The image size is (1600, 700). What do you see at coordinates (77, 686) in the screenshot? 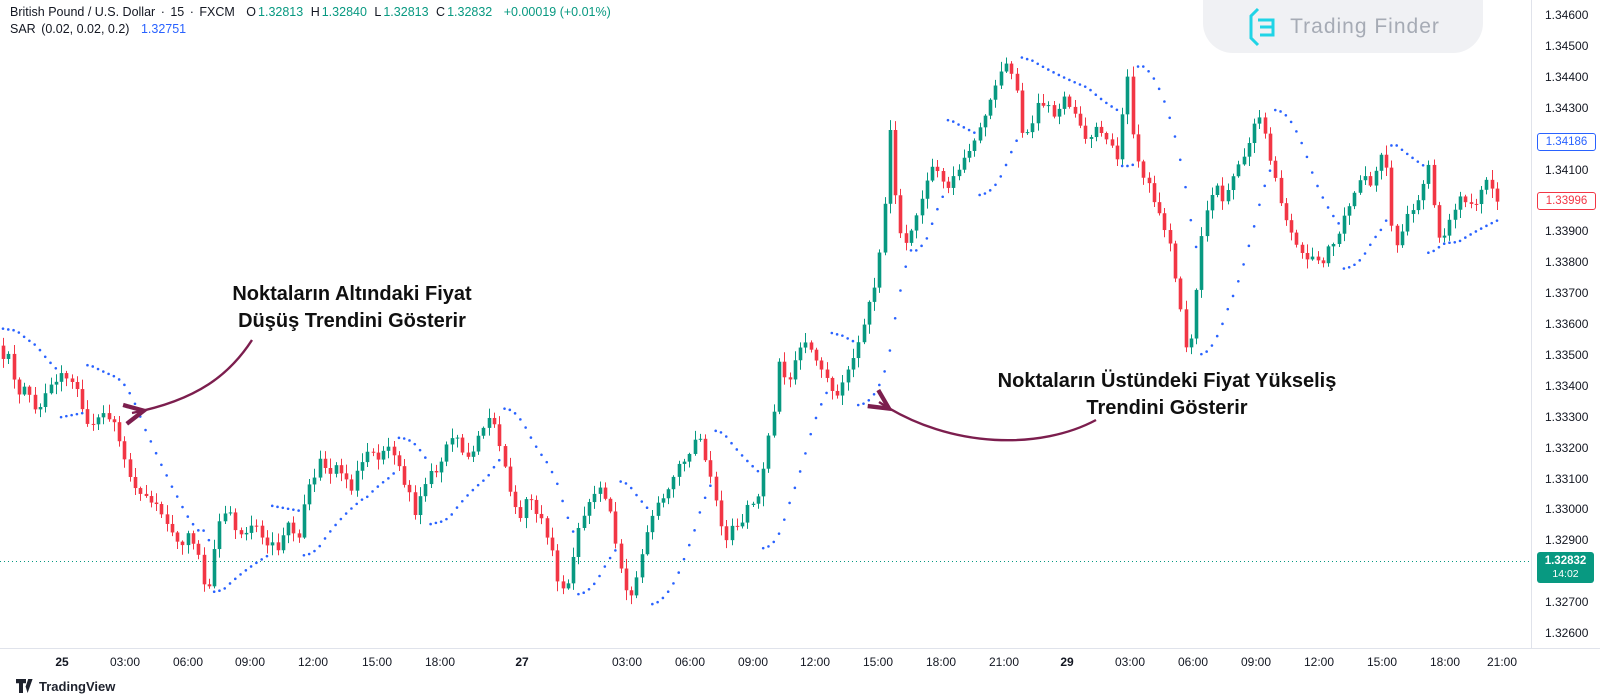
I see `tradingview-logo-text: TradingView` at bounding box center [77, 686].